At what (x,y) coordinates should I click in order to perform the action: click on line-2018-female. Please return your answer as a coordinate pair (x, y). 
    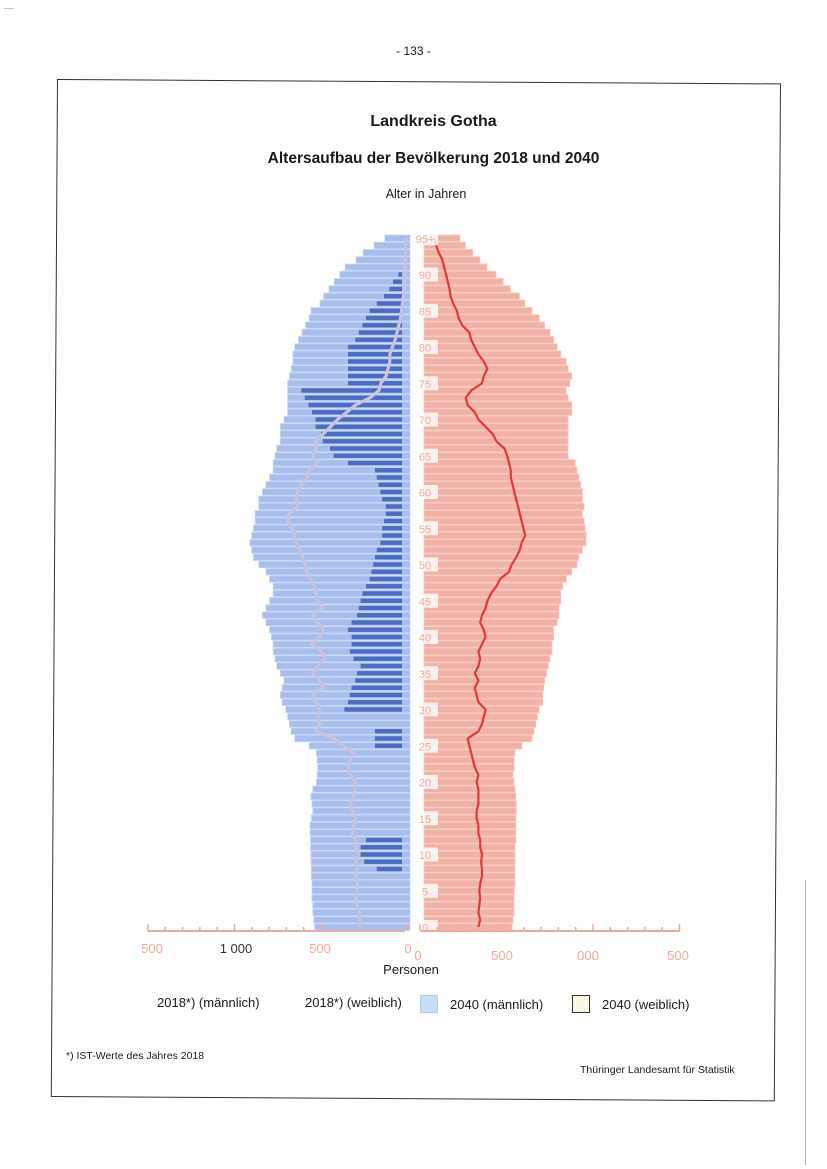
    Looking at the image, I should click on (479, 582).